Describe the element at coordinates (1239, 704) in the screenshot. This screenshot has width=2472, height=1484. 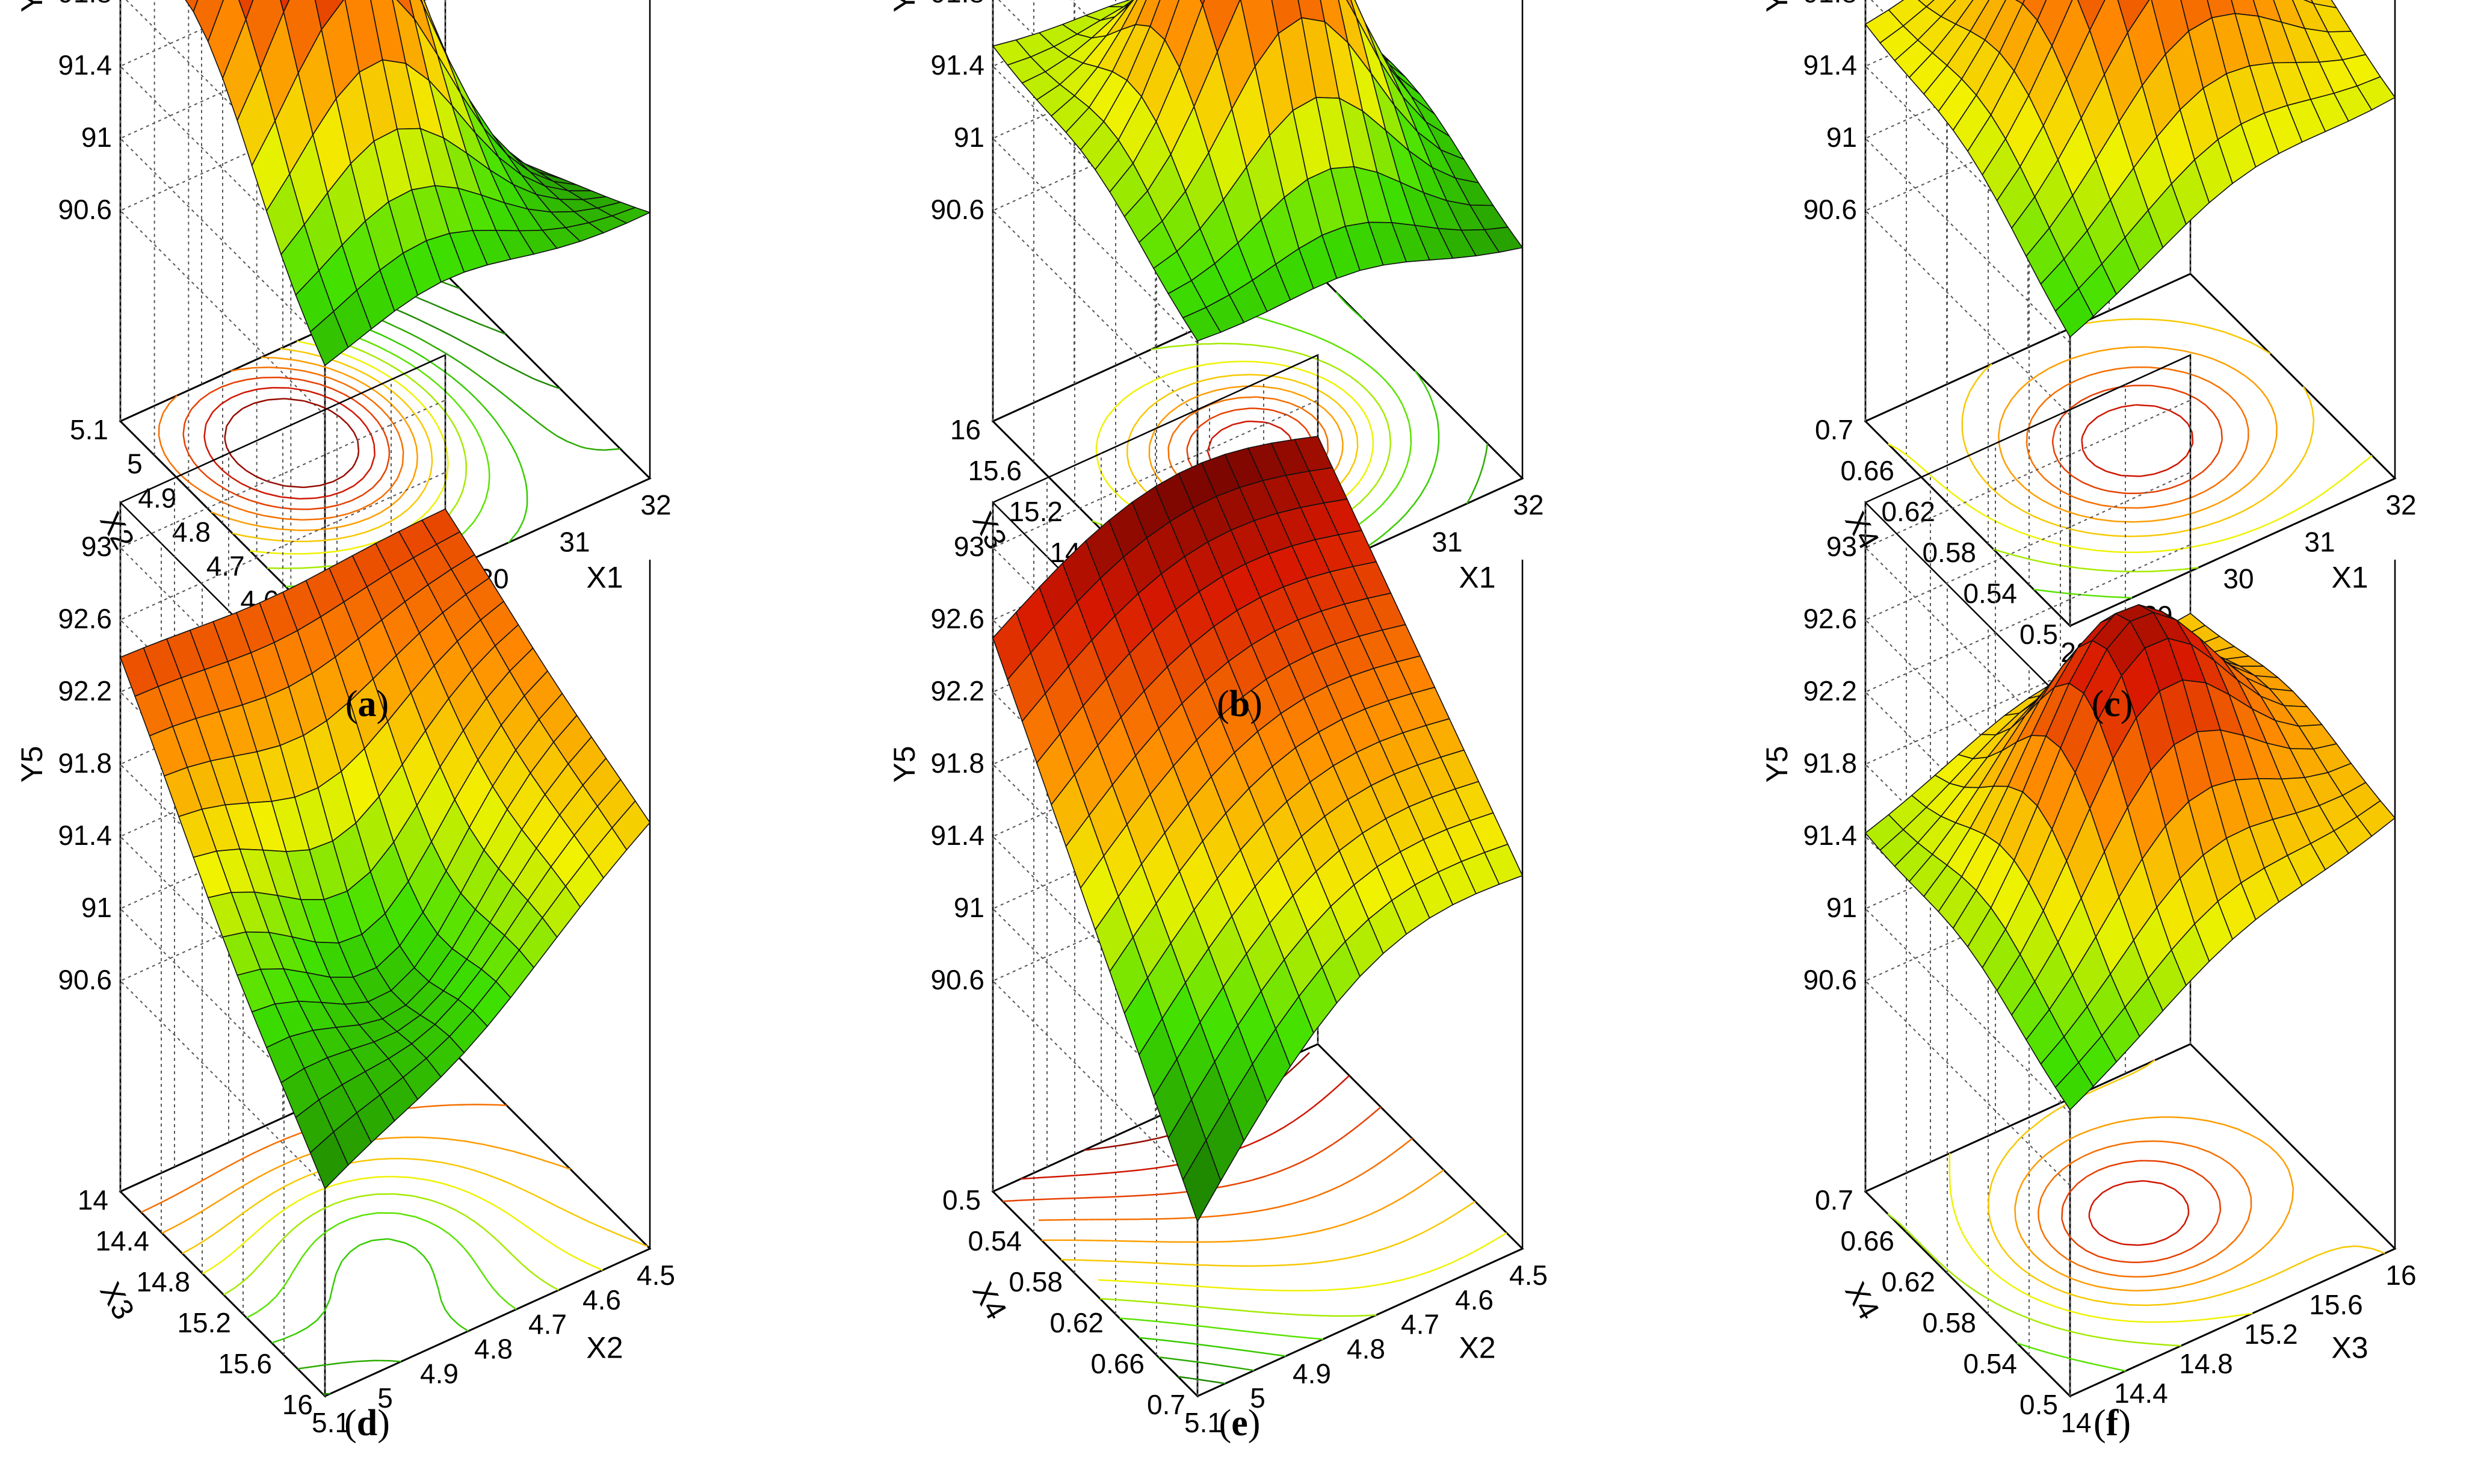
I see `panel-label-b: (b)` at that location.